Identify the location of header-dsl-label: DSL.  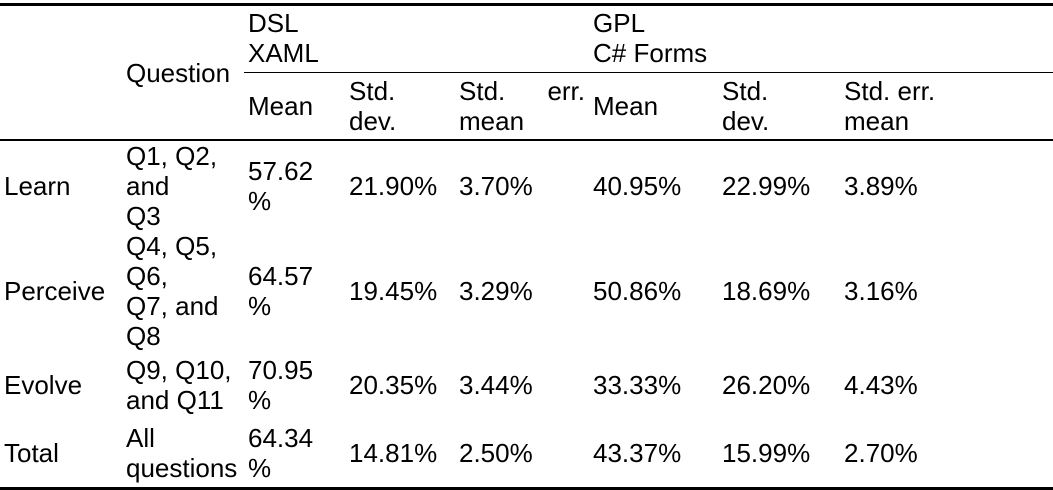
(273, 23).